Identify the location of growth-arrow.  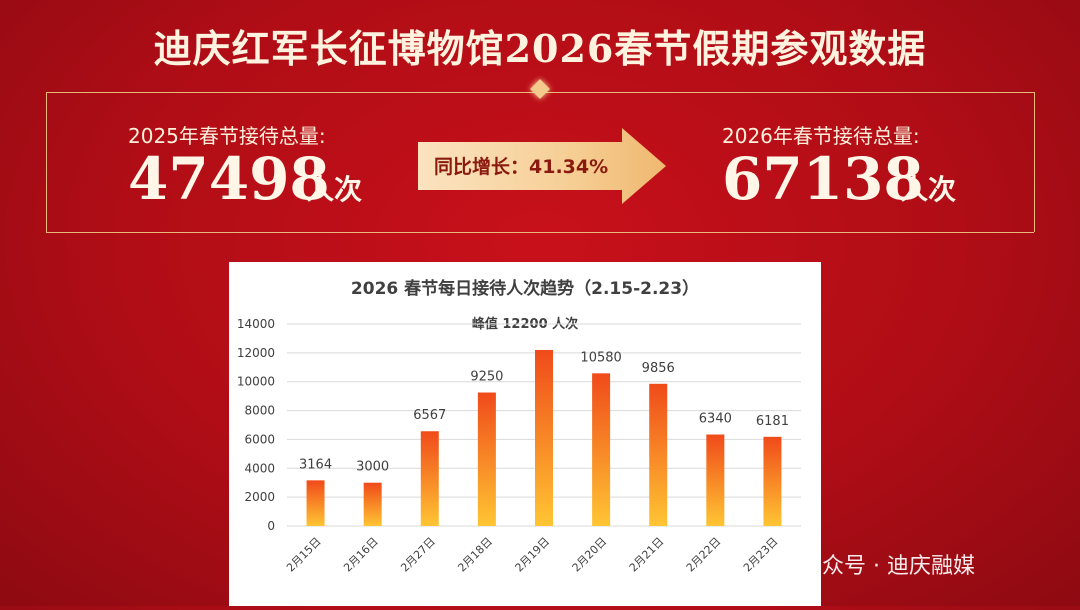
(542, 166).